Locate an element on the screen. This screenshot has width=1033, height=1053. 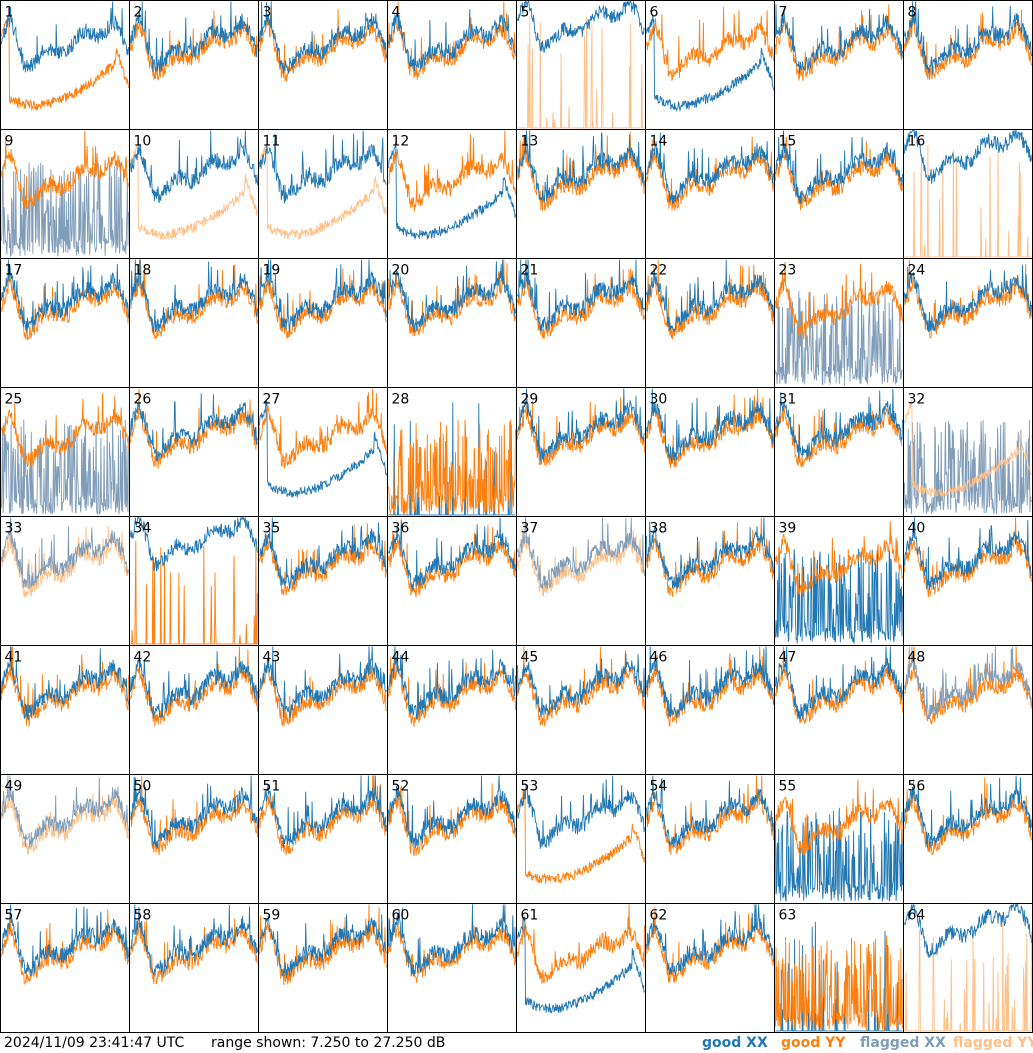
panel-label: 45 is located at coordinates (530, 658).